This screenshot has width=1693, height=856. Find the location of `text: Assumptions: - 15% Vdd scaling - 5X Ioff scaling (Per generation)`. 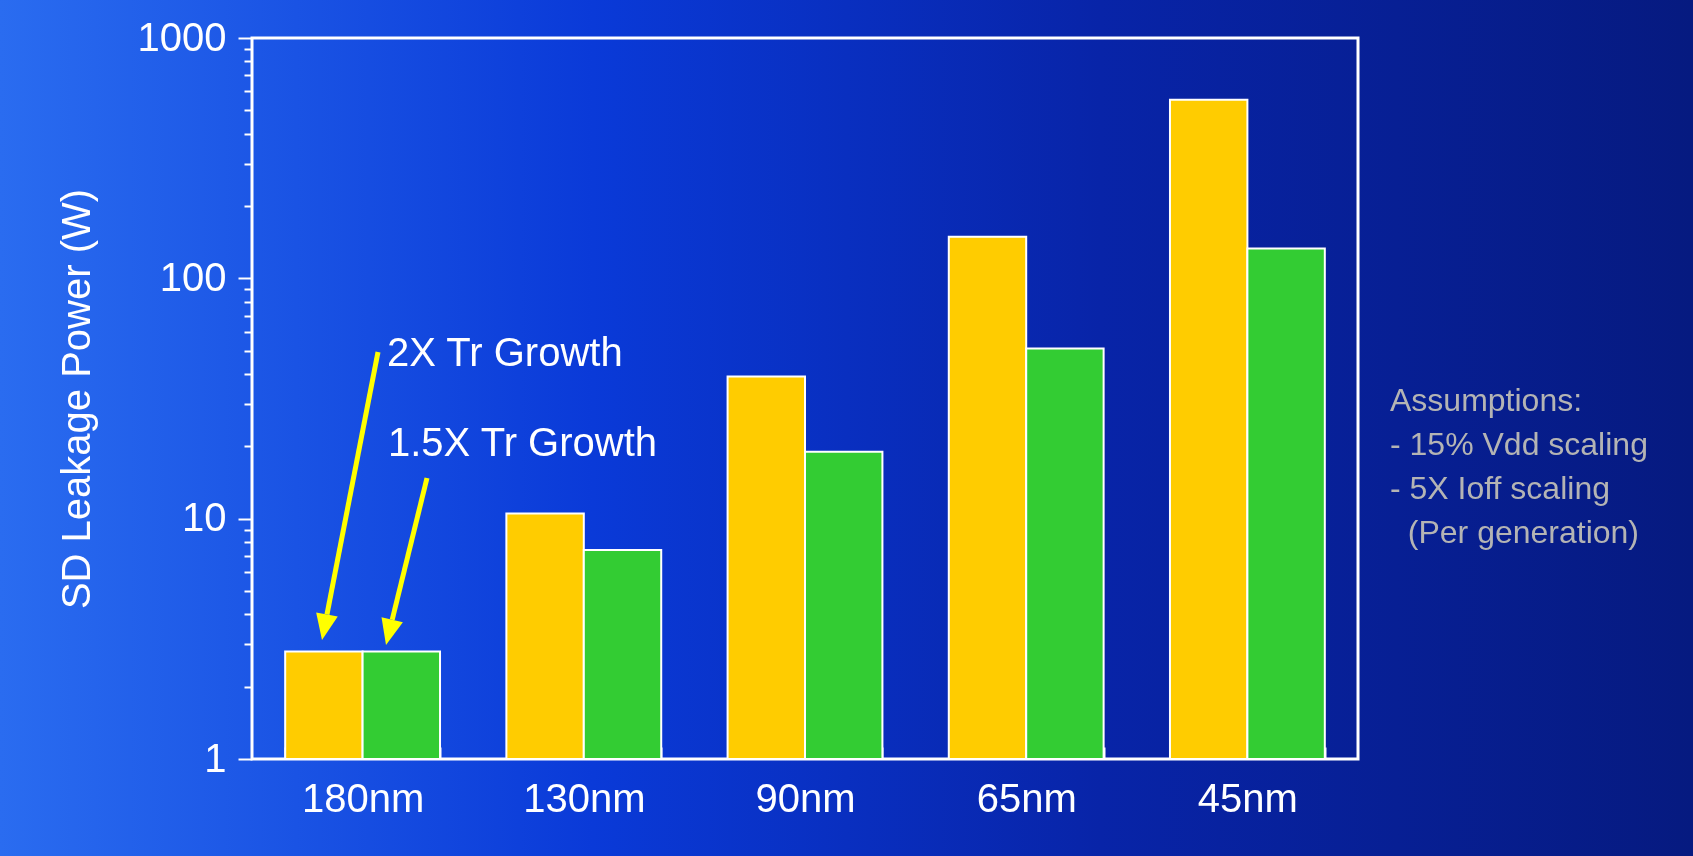

text: Assumptions: - 15% Vdd scaling - 5X Ioff scaling (Per generation) is located at coordinates (1519, 466).